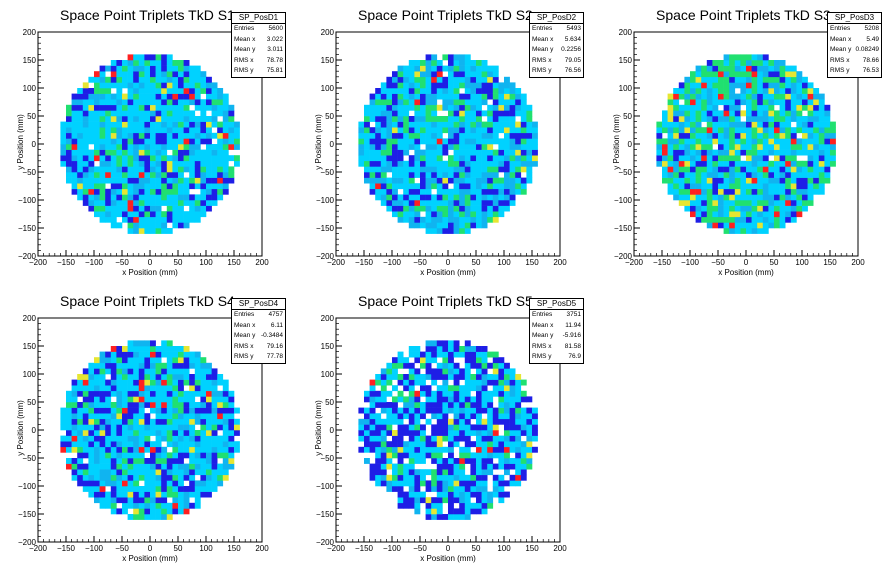 The height and width of the screenshot is (574, 896). I want to click on x-tick-label: 100, so click(504, 548).